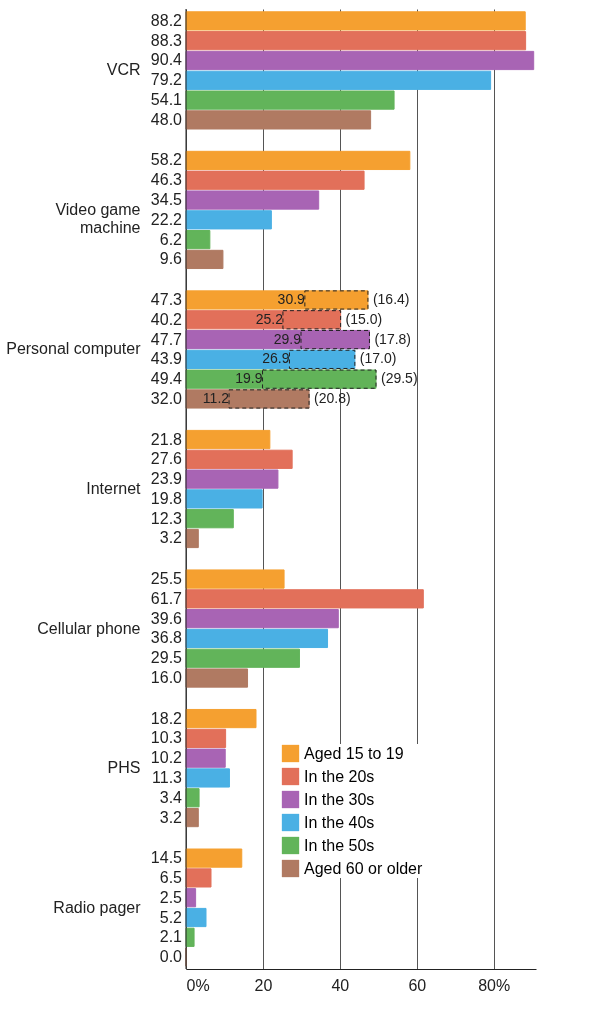 Image resolution: width=613 pixels, height=1022 pixels. I want to click on data-label: 48.0, so click(166, 119).